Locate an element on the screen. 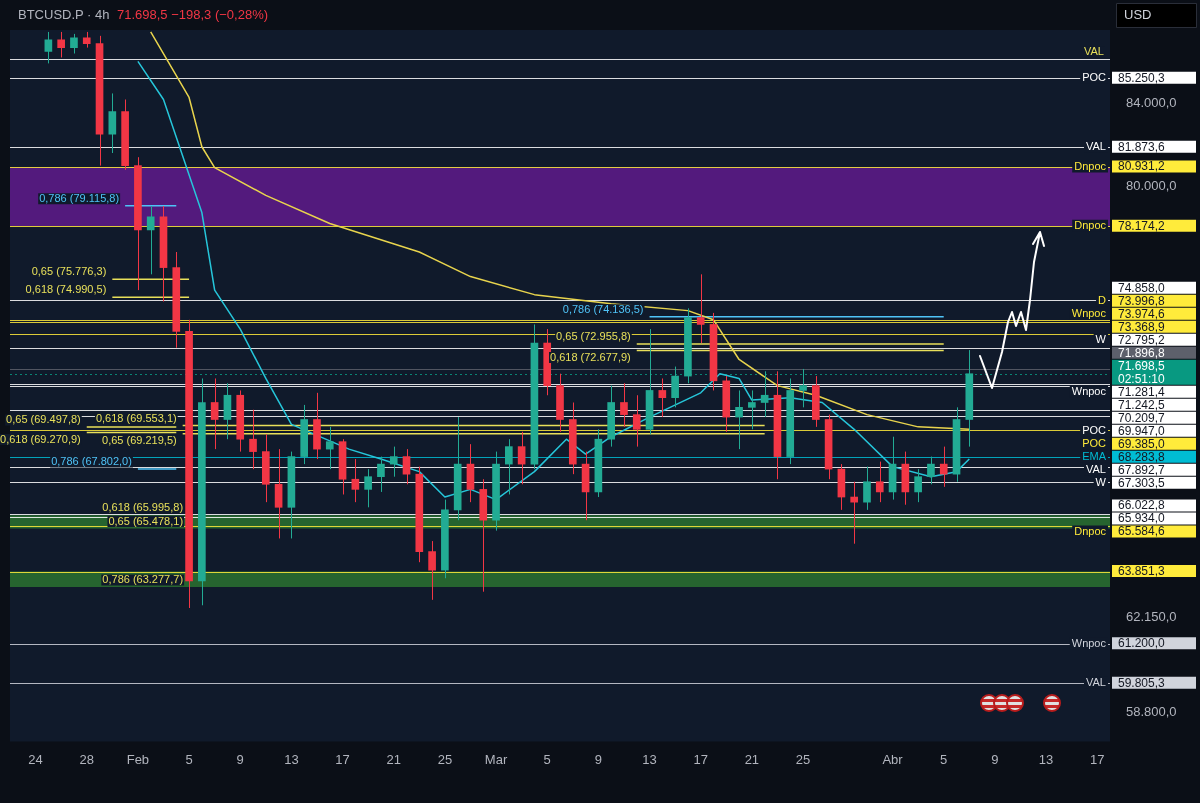 This screenshot has width=1200, height=803. ref-line-label: 69.385,0 is located at coordinates (1142, 443).